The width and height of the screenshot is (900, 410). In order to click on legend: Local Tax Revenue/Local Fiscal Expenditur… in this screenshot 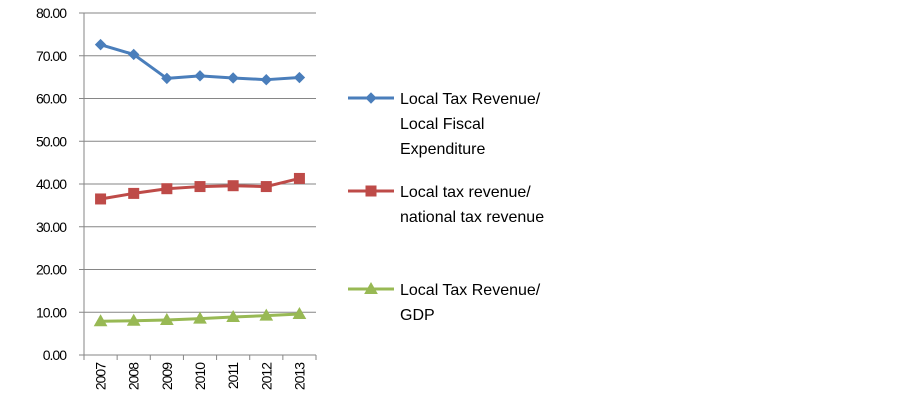, I will do `click(446, 207)`.